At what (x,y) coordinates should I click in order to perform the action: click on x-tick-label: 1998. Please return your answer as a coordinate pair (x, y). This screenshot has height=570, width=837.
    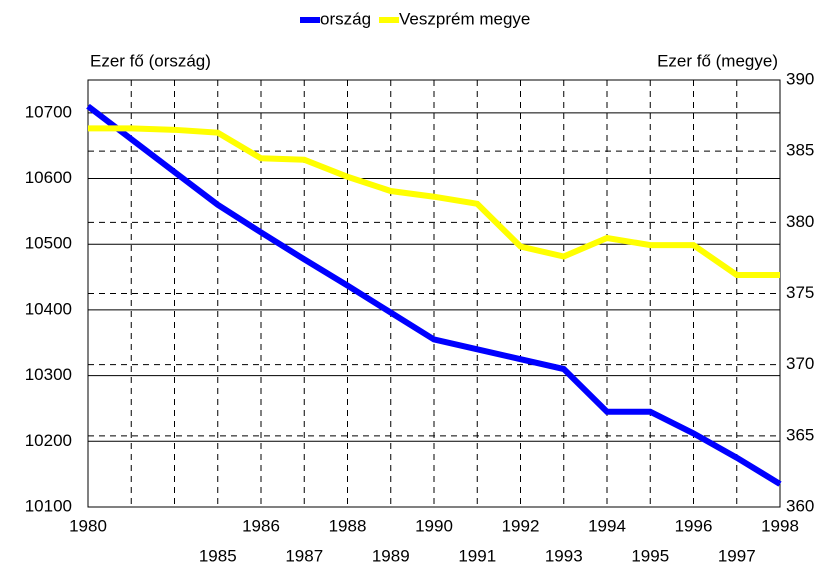
    Looking at the image, I should click on (780, 525).